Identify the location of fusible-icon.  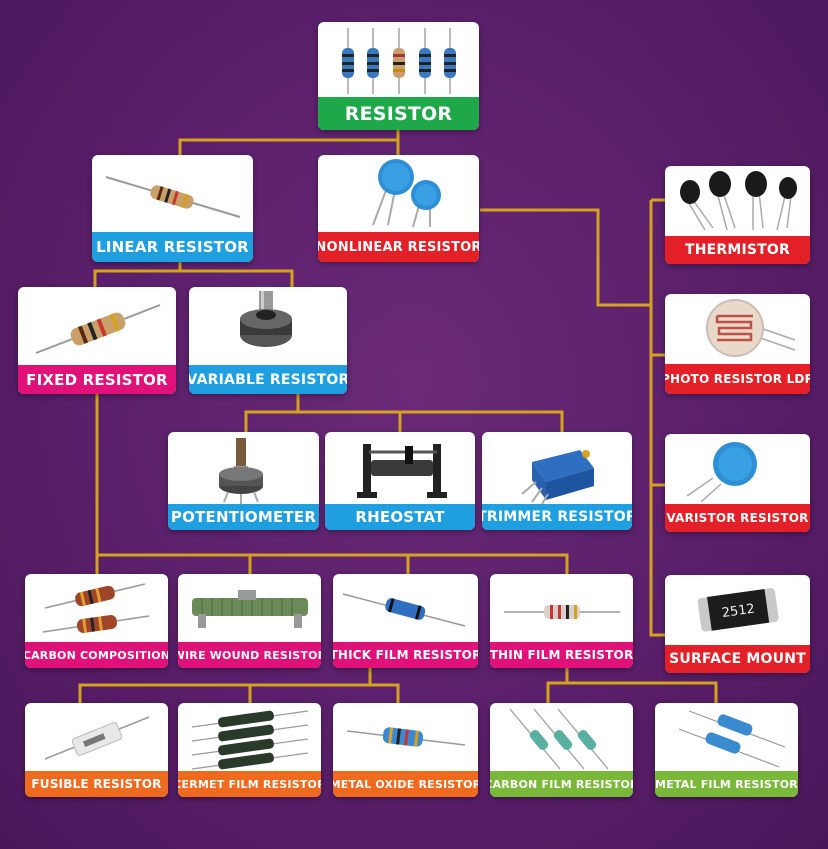
(97, 738).